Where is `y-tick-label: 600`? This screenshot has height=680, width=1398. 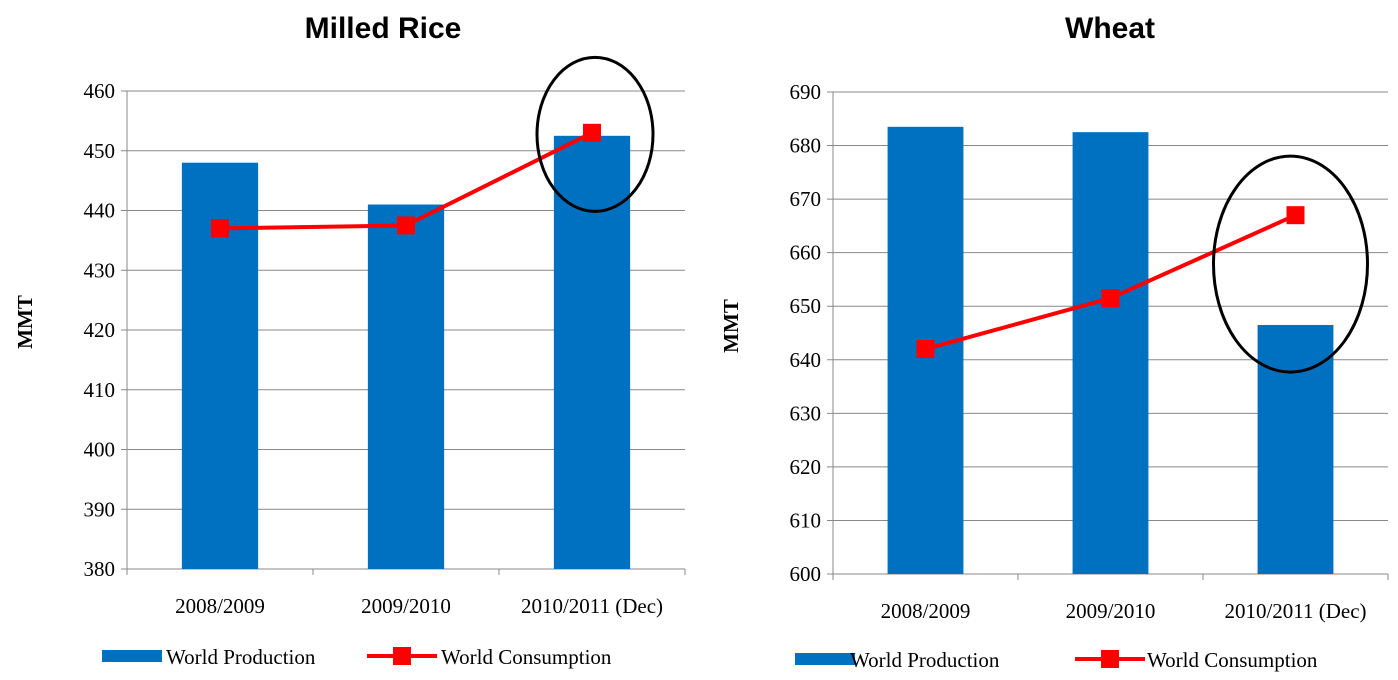 y-tick-label: 600 is located at coordinates (806, 574).